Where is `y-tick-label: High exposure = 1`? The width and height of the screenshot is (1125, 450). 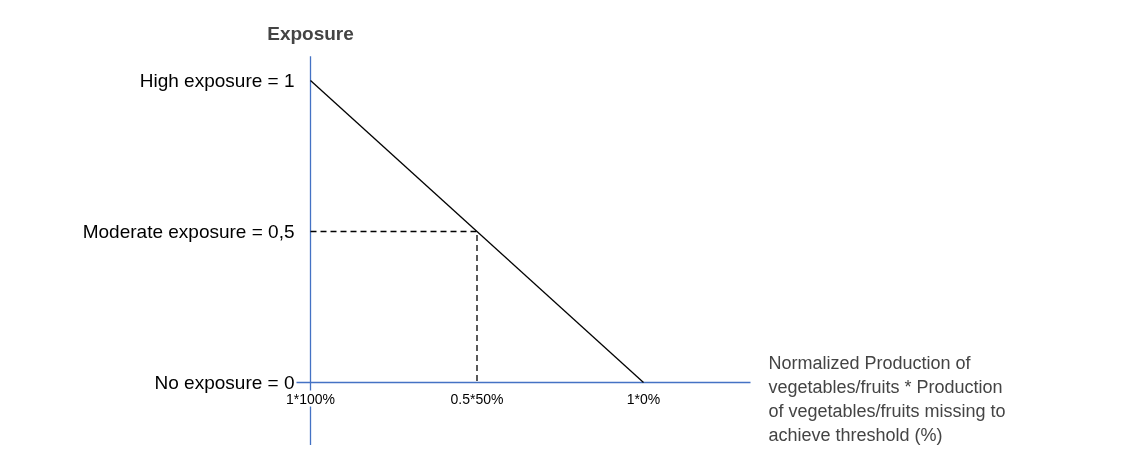 y-tick-label: High exposure = 1 is located at coordinates (217, 80).